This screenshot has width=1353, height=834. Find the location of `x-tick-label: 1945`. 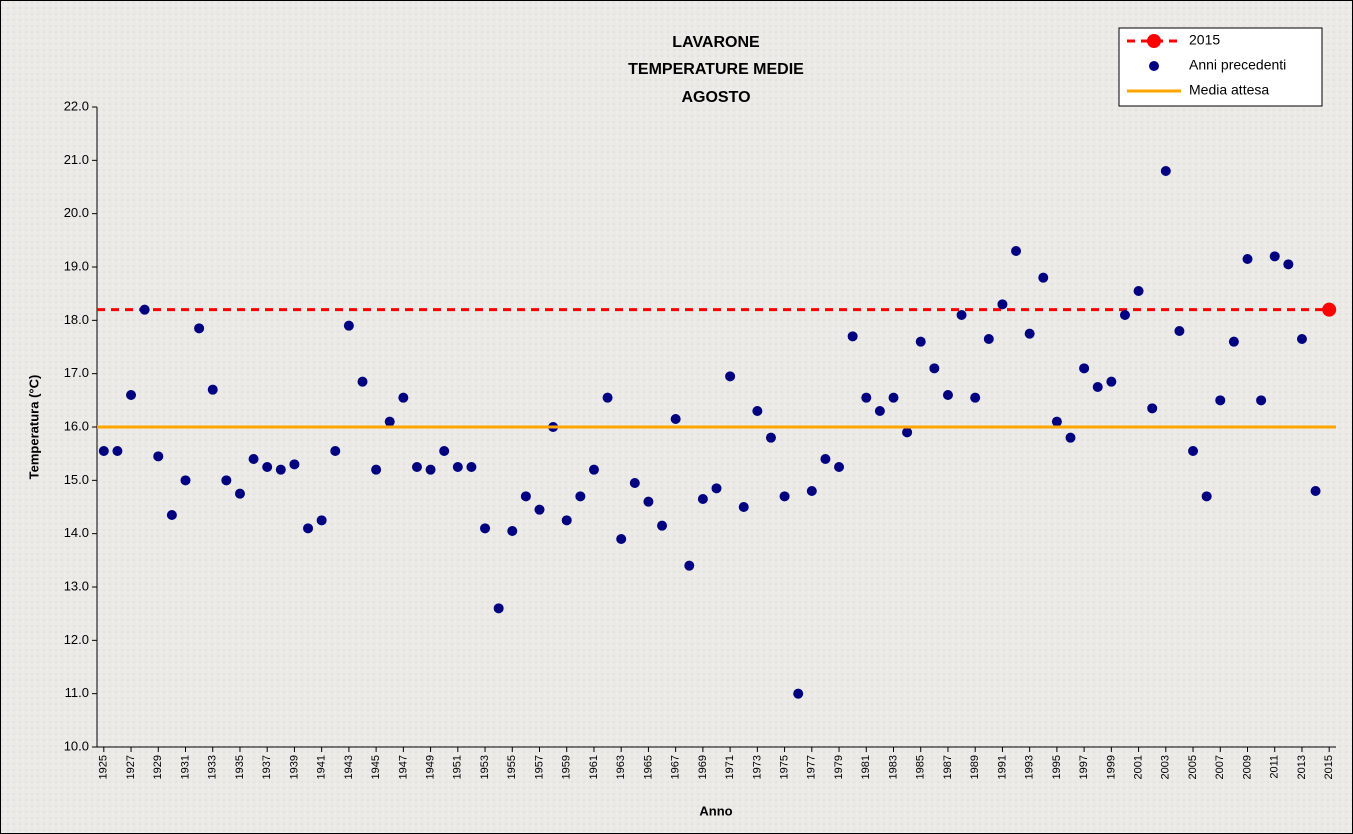

x-tick-label: 1945 is located at coordinates (376, 767).